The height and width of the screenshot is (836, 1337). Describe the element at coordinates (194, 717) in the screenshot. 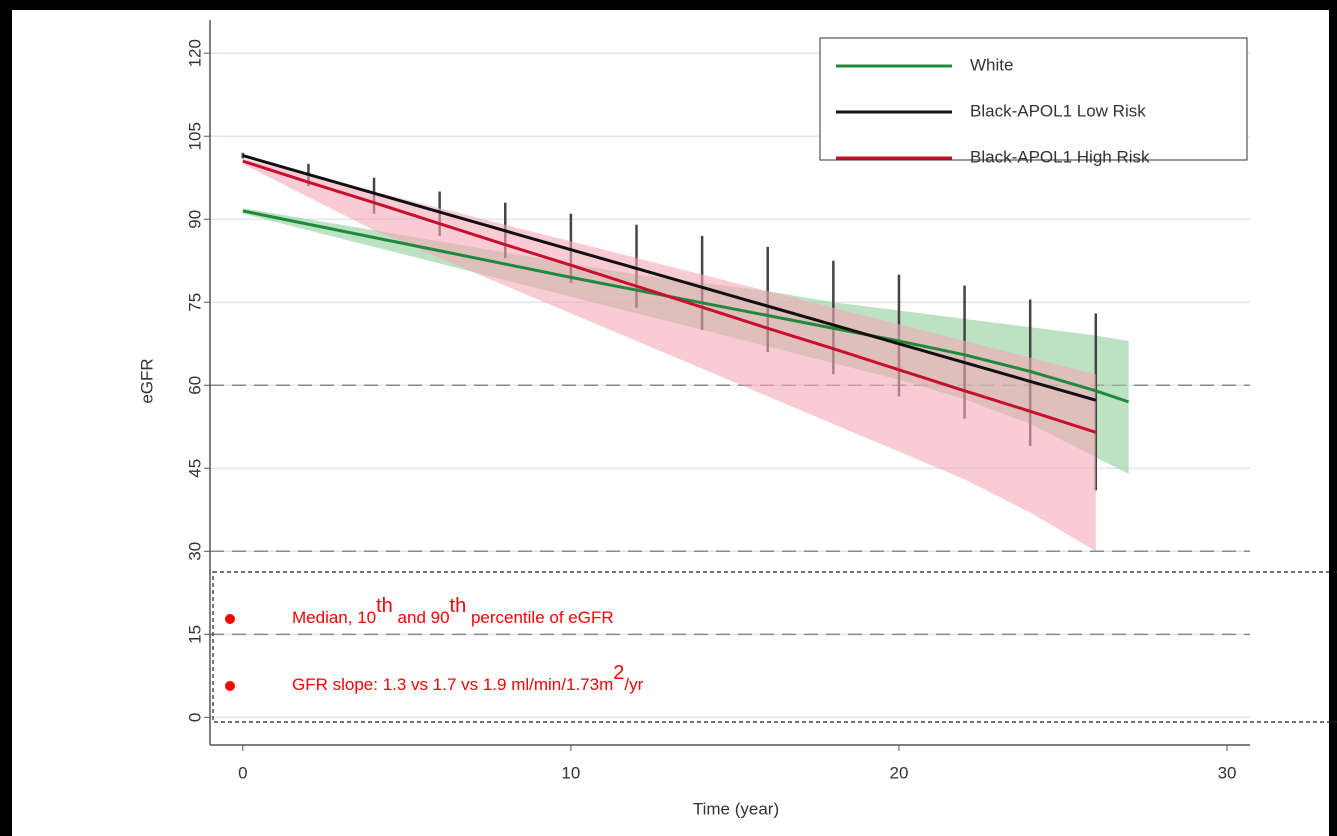

I see `y-tick-label: 0` at that location.